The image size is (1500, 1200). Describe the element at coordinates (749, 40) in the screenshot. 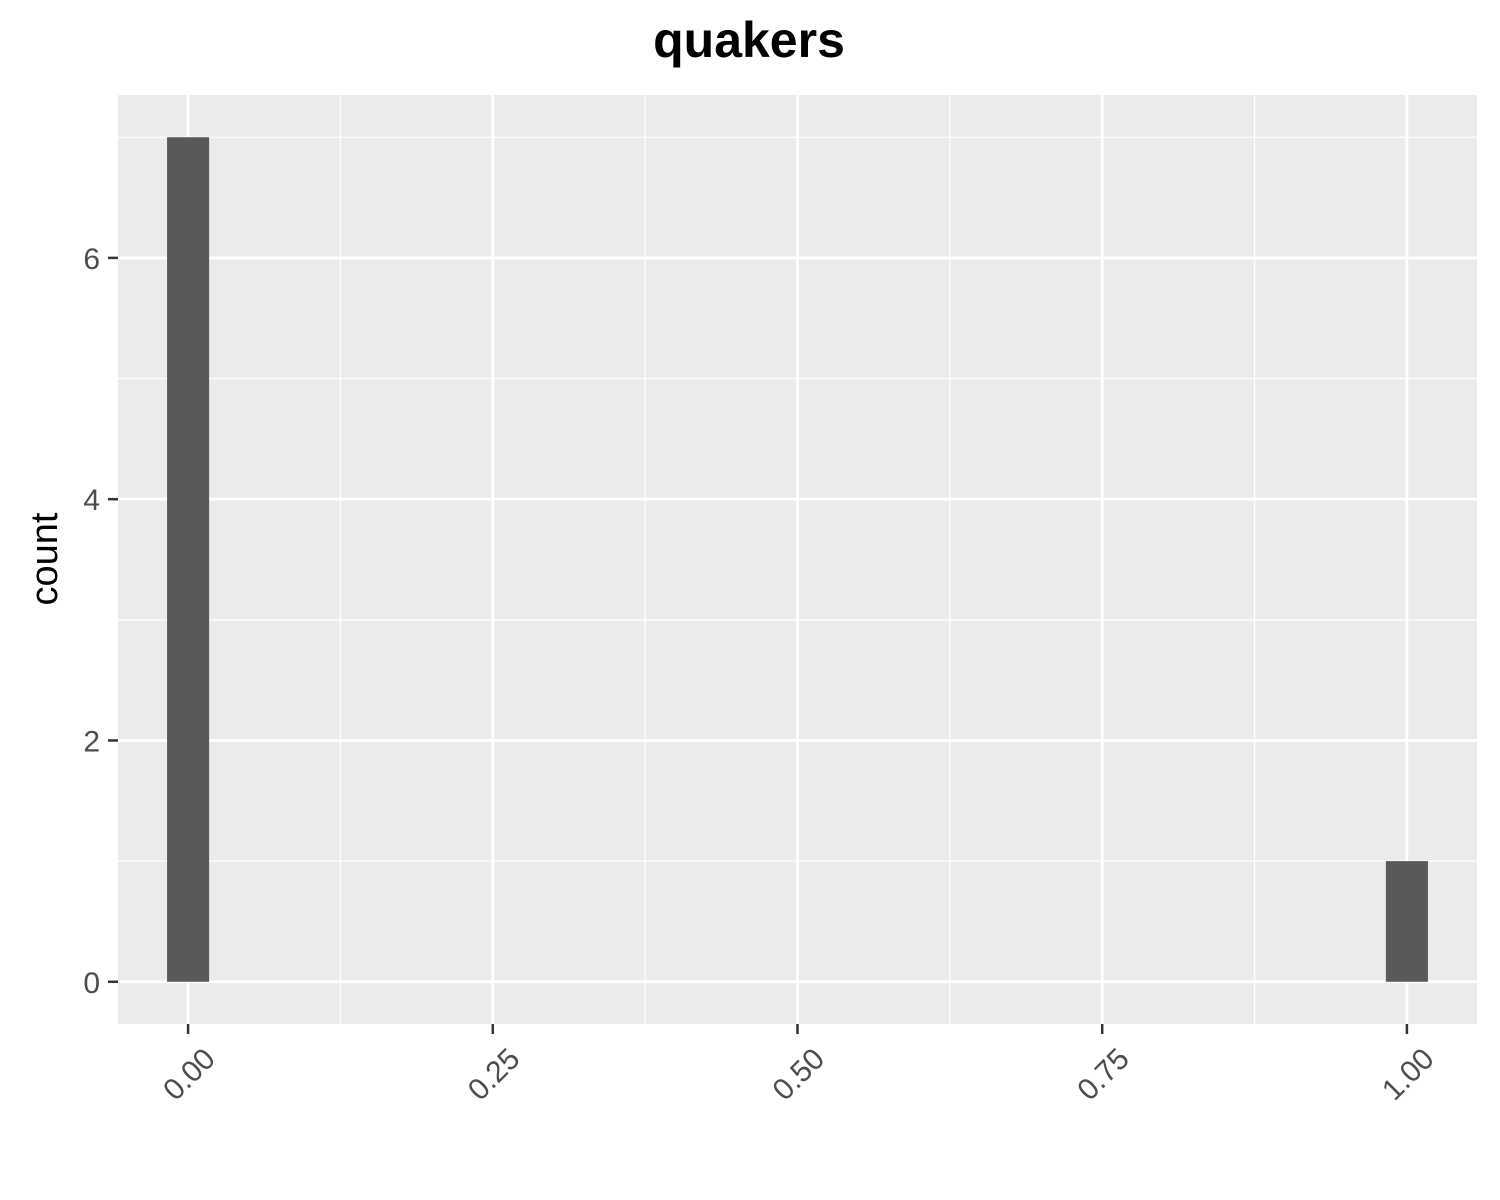

I see `chart-title: quakers` at that location.